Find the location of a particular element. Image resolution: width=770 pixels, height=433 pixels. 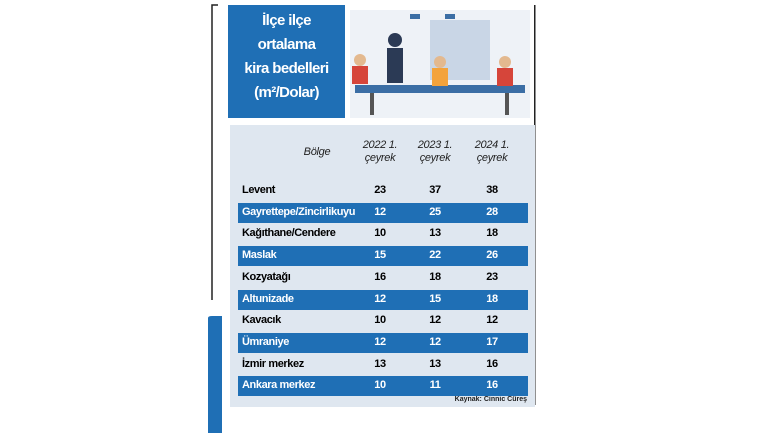

table-row: Kozyatağı 16 18 23 is located at coordinates (383, 278).